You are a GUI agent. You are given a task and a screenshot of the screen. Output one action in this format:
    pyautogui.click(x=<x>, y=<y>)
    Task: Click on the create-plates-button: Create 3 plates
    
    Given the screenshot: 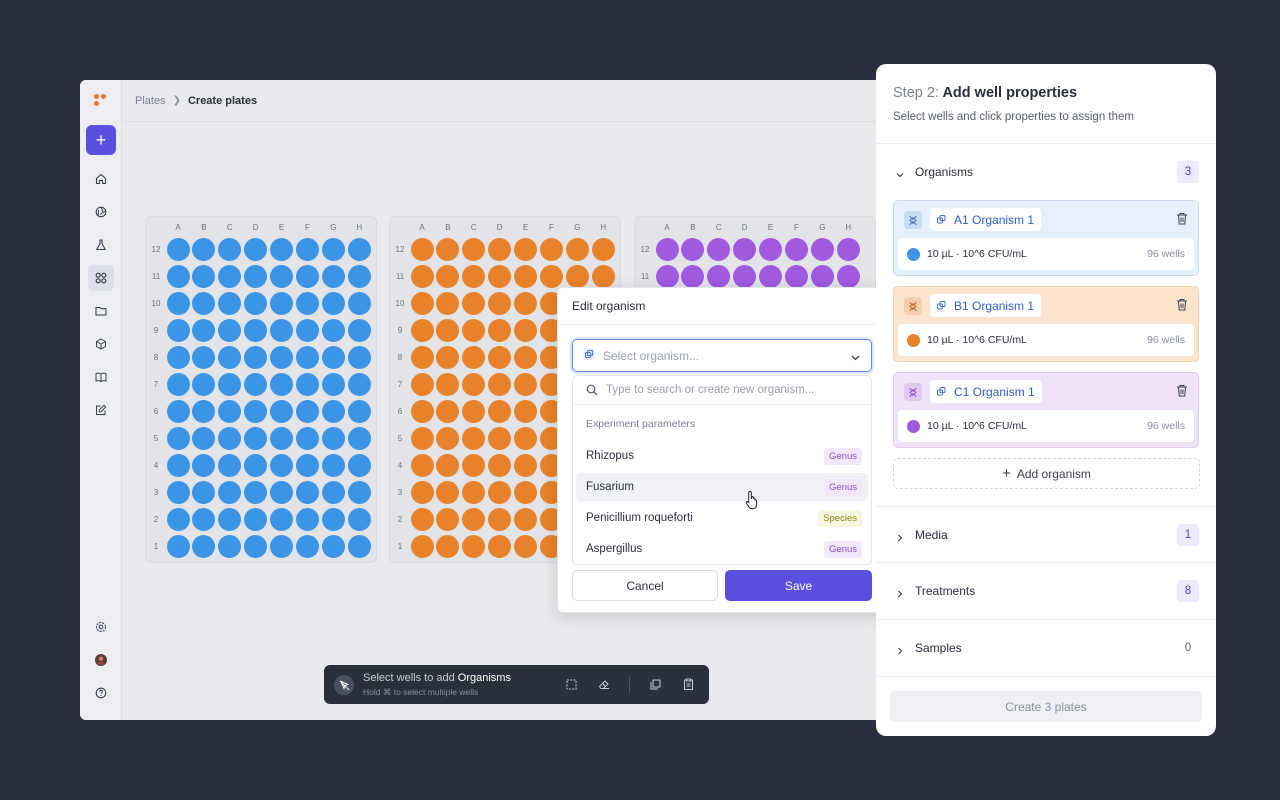 What is the action you would take?
    pyautogui.click(x=1046, y=706)
    